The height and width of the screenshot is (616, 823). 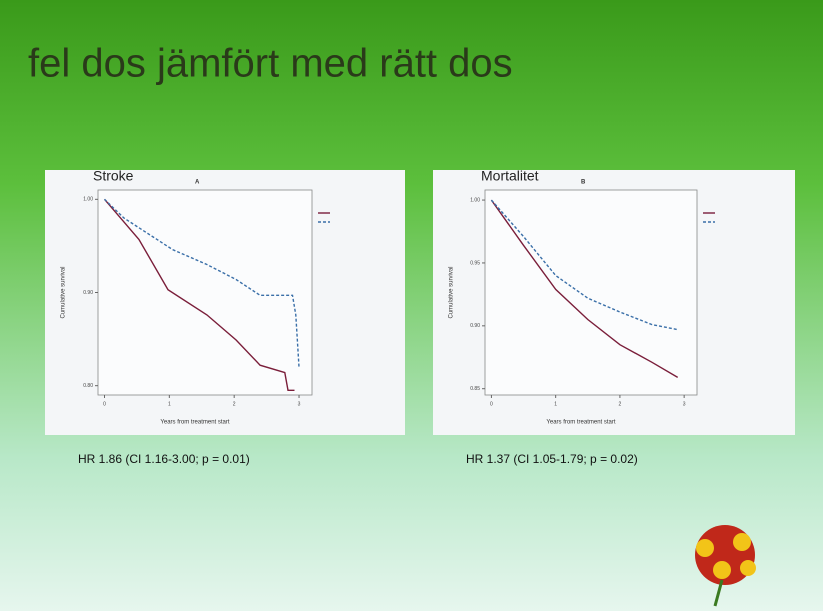 What do you see at coordinates (725, 566) in the screenshot?
I see `flower-logo` at bounding box center [725, 566].